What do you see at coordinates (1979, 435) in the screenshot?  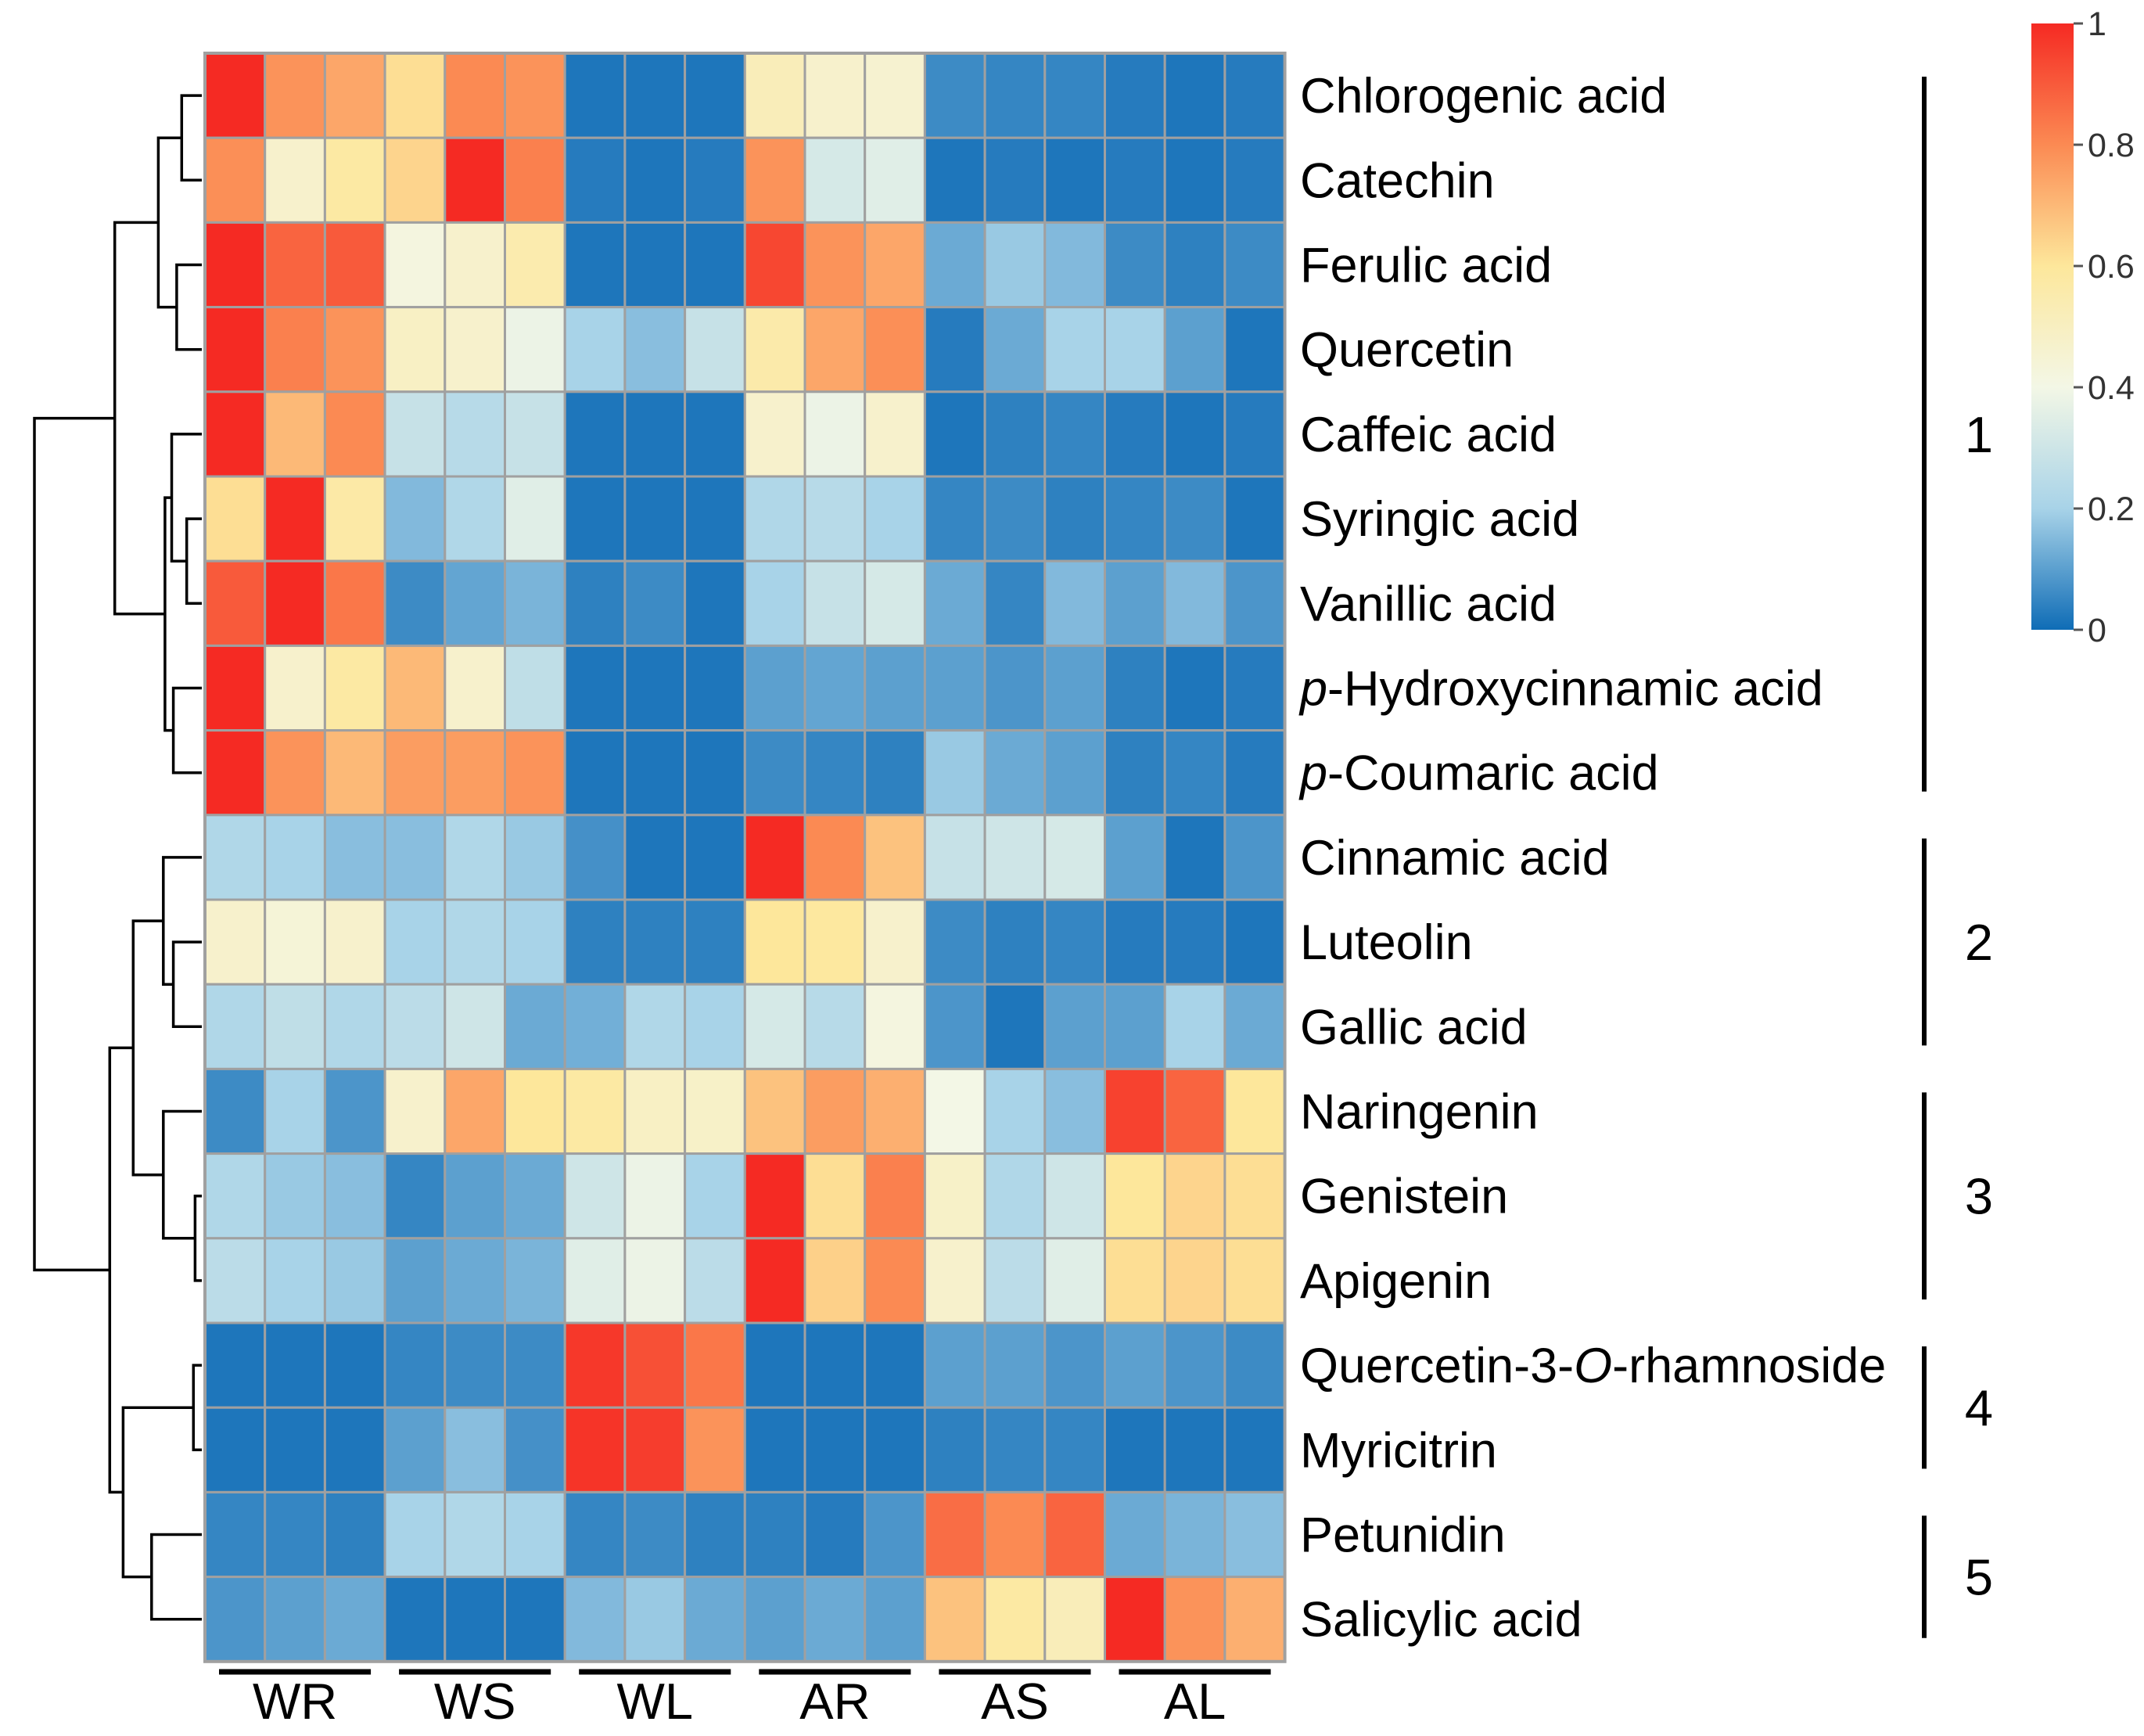 I see `cluster-label: 1` at bounding box center [1979, 435].